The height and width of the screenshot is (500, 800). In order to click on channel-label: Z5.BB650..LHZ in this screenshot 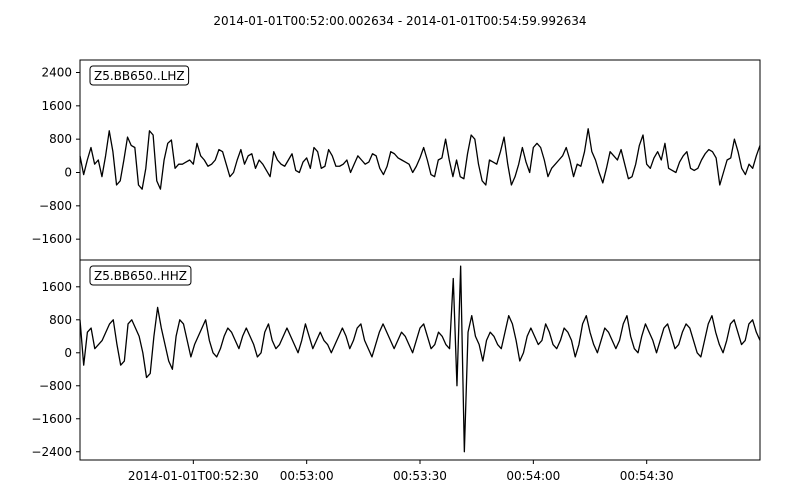, I will do `click(139, 76)`.